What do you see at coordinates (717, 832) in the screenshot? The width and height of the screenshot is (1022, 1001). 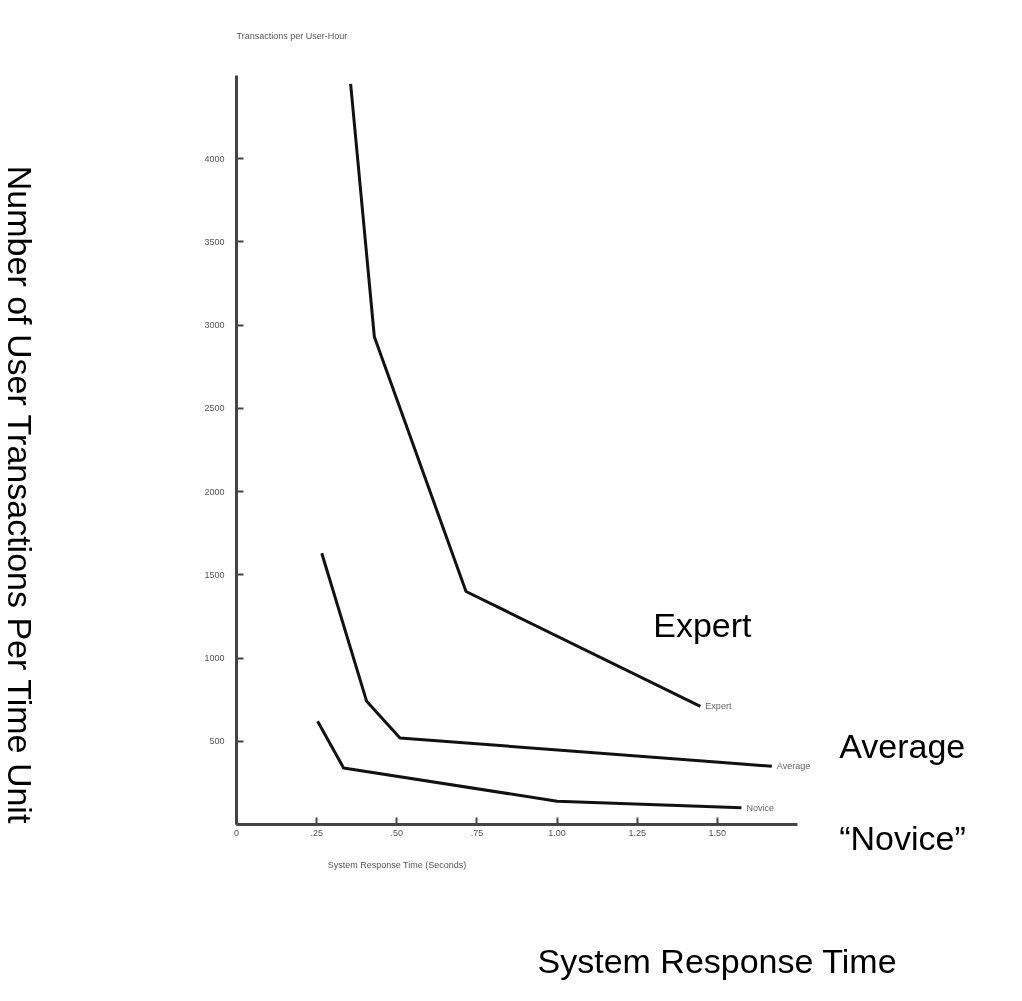 I see `x-tick-label: 1.50` at bounding box center [717, 832].